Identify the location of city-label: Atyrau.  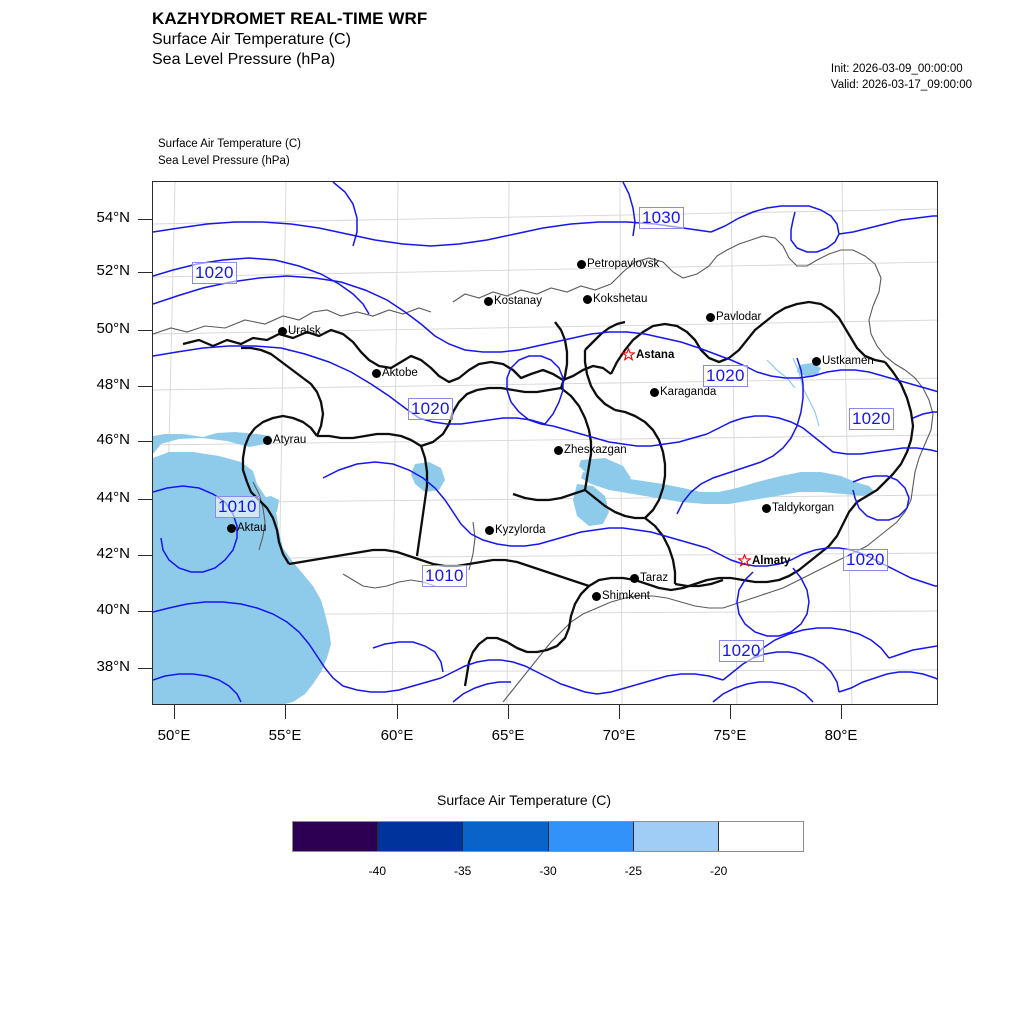
(290, 440).